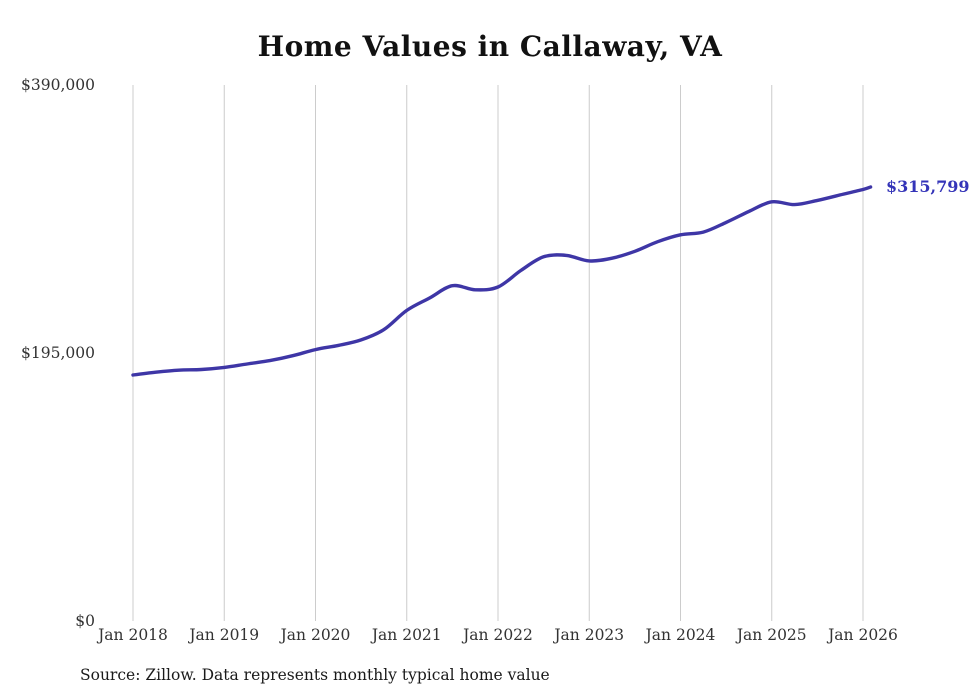 The height and width of the screenshot is (699, 980). Describe the element at coordinates (58, 85) in the screenshot. I see `y-tick-label: $390,000` at that location.